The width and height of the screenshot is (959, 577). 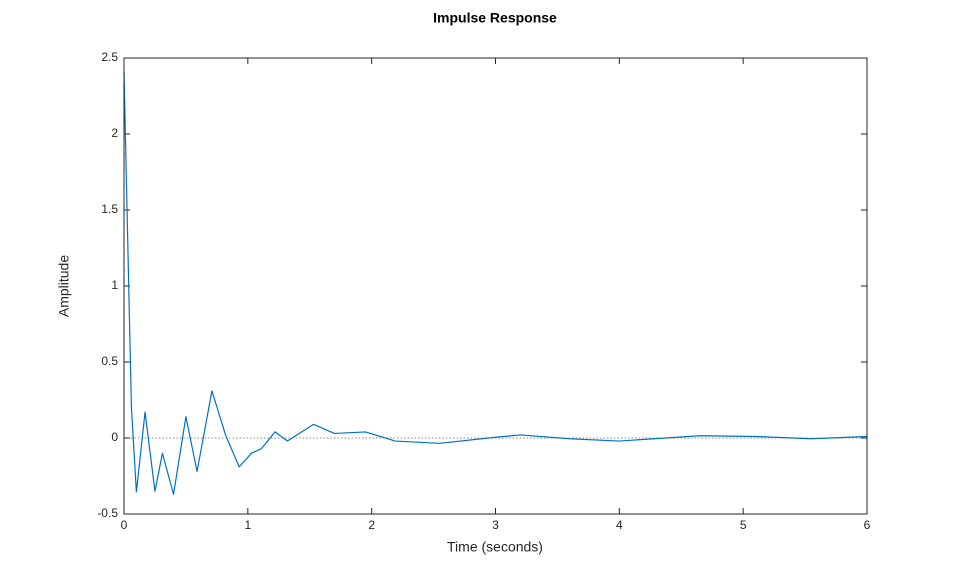 I want to click on x-tick-label: 3, so click(x=495, y=525).